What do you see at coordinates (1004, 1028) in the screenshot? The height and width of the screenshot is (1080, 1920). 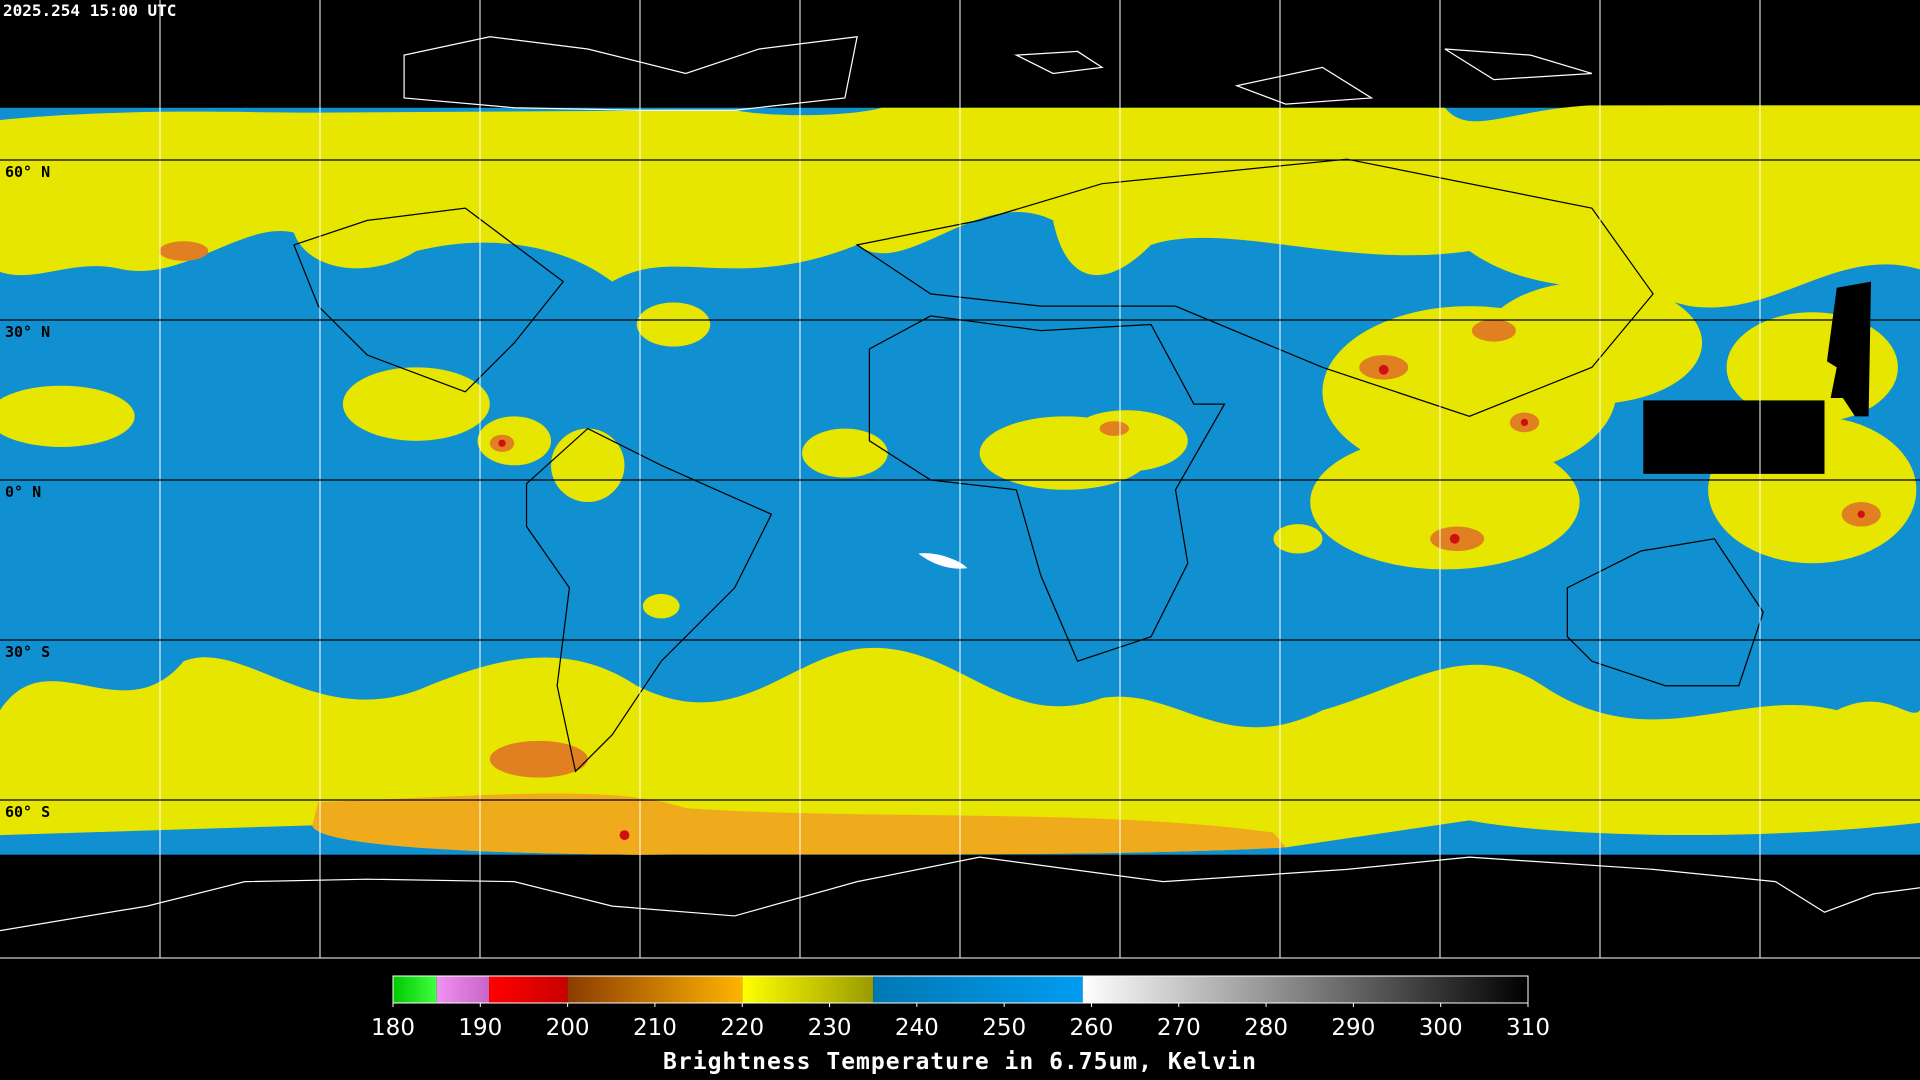 I see `colorbar-tick-label: 250` at bounding box center [1004, 1028].